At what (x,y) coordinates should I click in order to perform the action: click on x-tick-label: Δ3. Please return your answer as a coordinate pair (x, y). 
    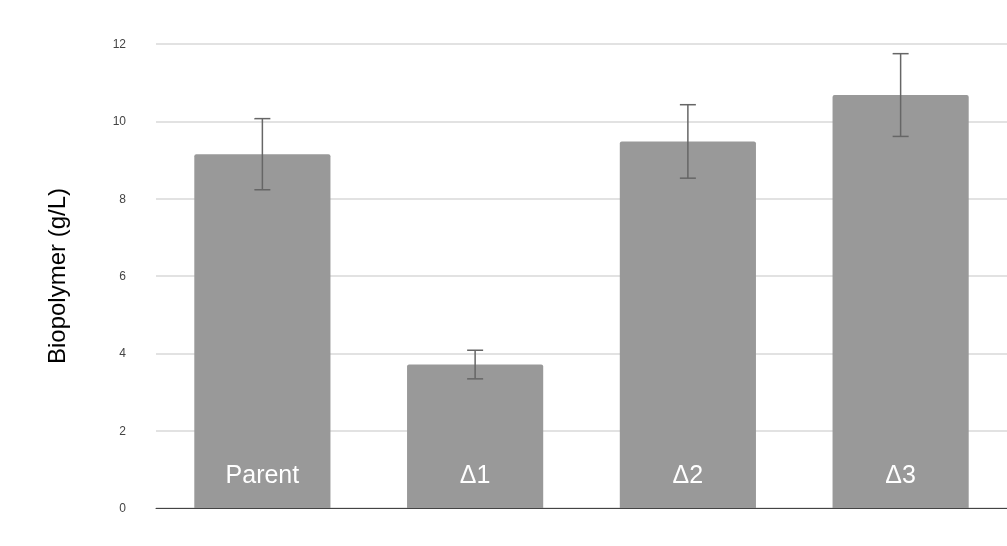
    Looking at the image, I should click on (900, 473).